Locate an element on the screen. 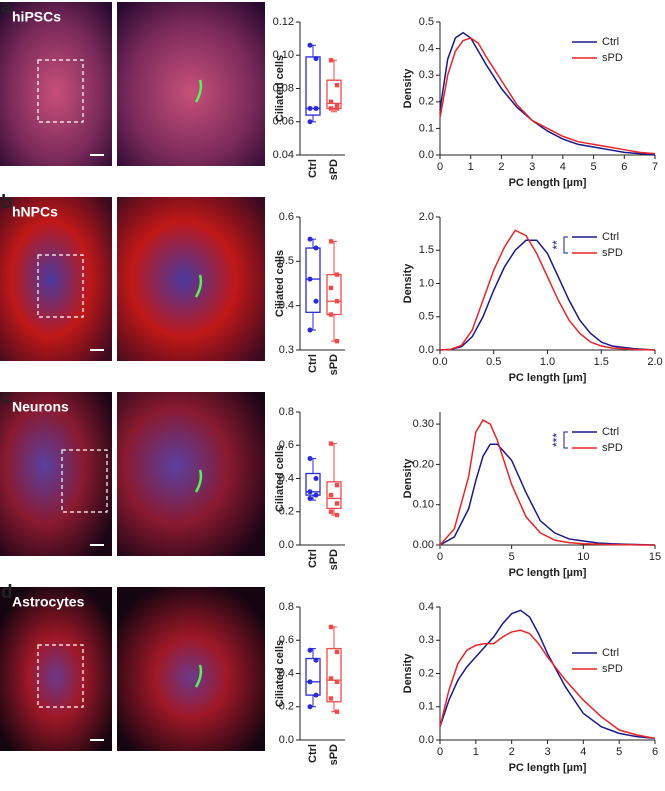 This screenshot has height=791, width=665. y-tick-label: 0.8 is located at coordinates (286, 607).